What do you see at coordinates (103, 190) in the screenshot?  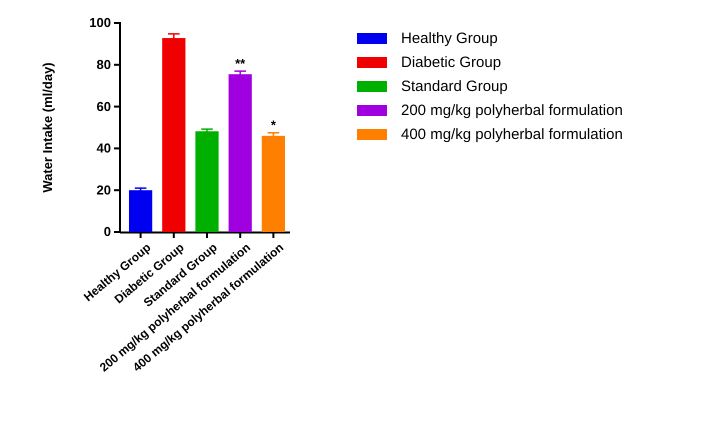 I see `y-tick-label: 20` at bounding box center [103, 190].